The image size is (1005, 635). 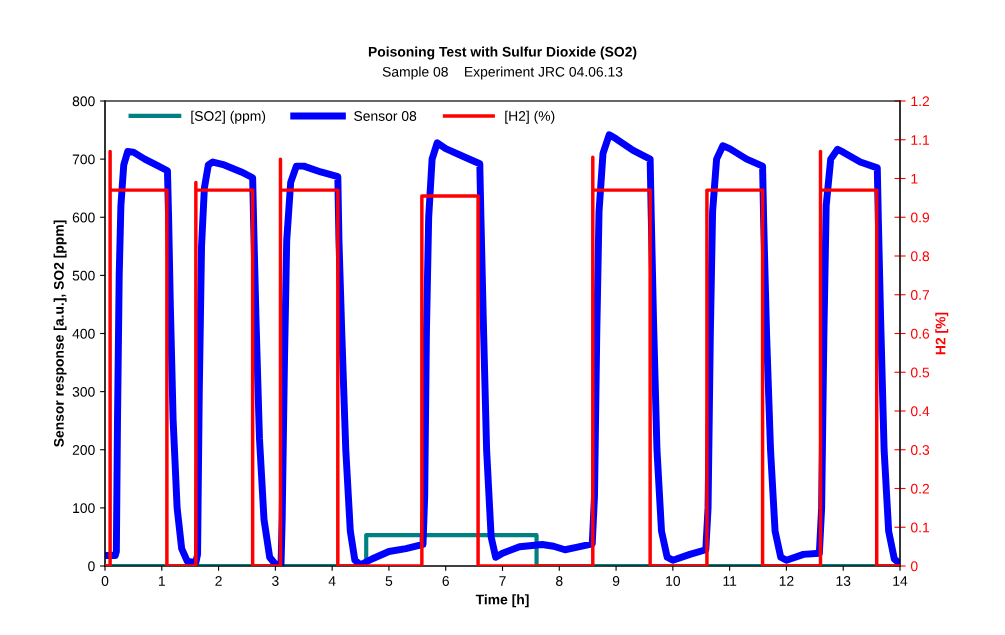 What do you see at coordinates (786, 581) in the screenshot?
I see `x-tick-label: 12` at bounding box center [786, 581].